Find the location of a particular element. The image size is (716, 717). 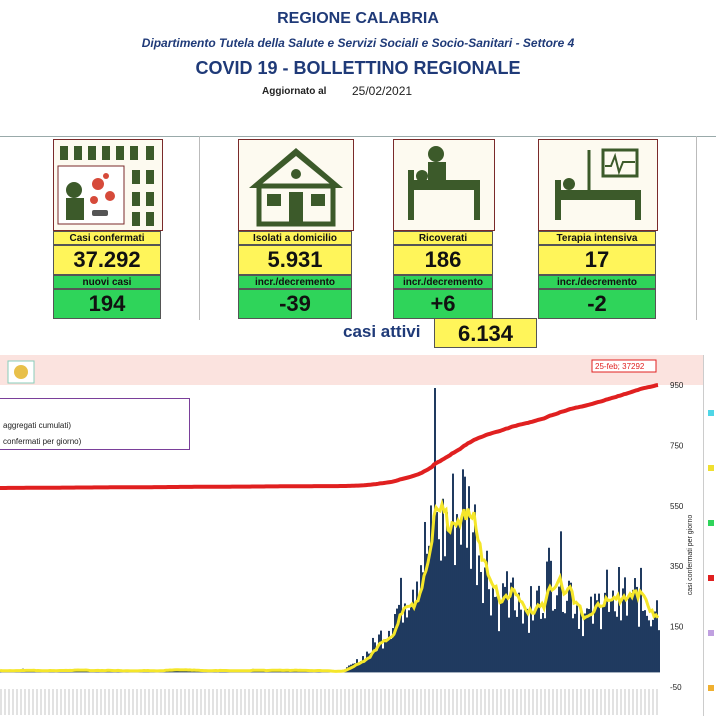

cumulative-line is located at coordinates (329, 436).